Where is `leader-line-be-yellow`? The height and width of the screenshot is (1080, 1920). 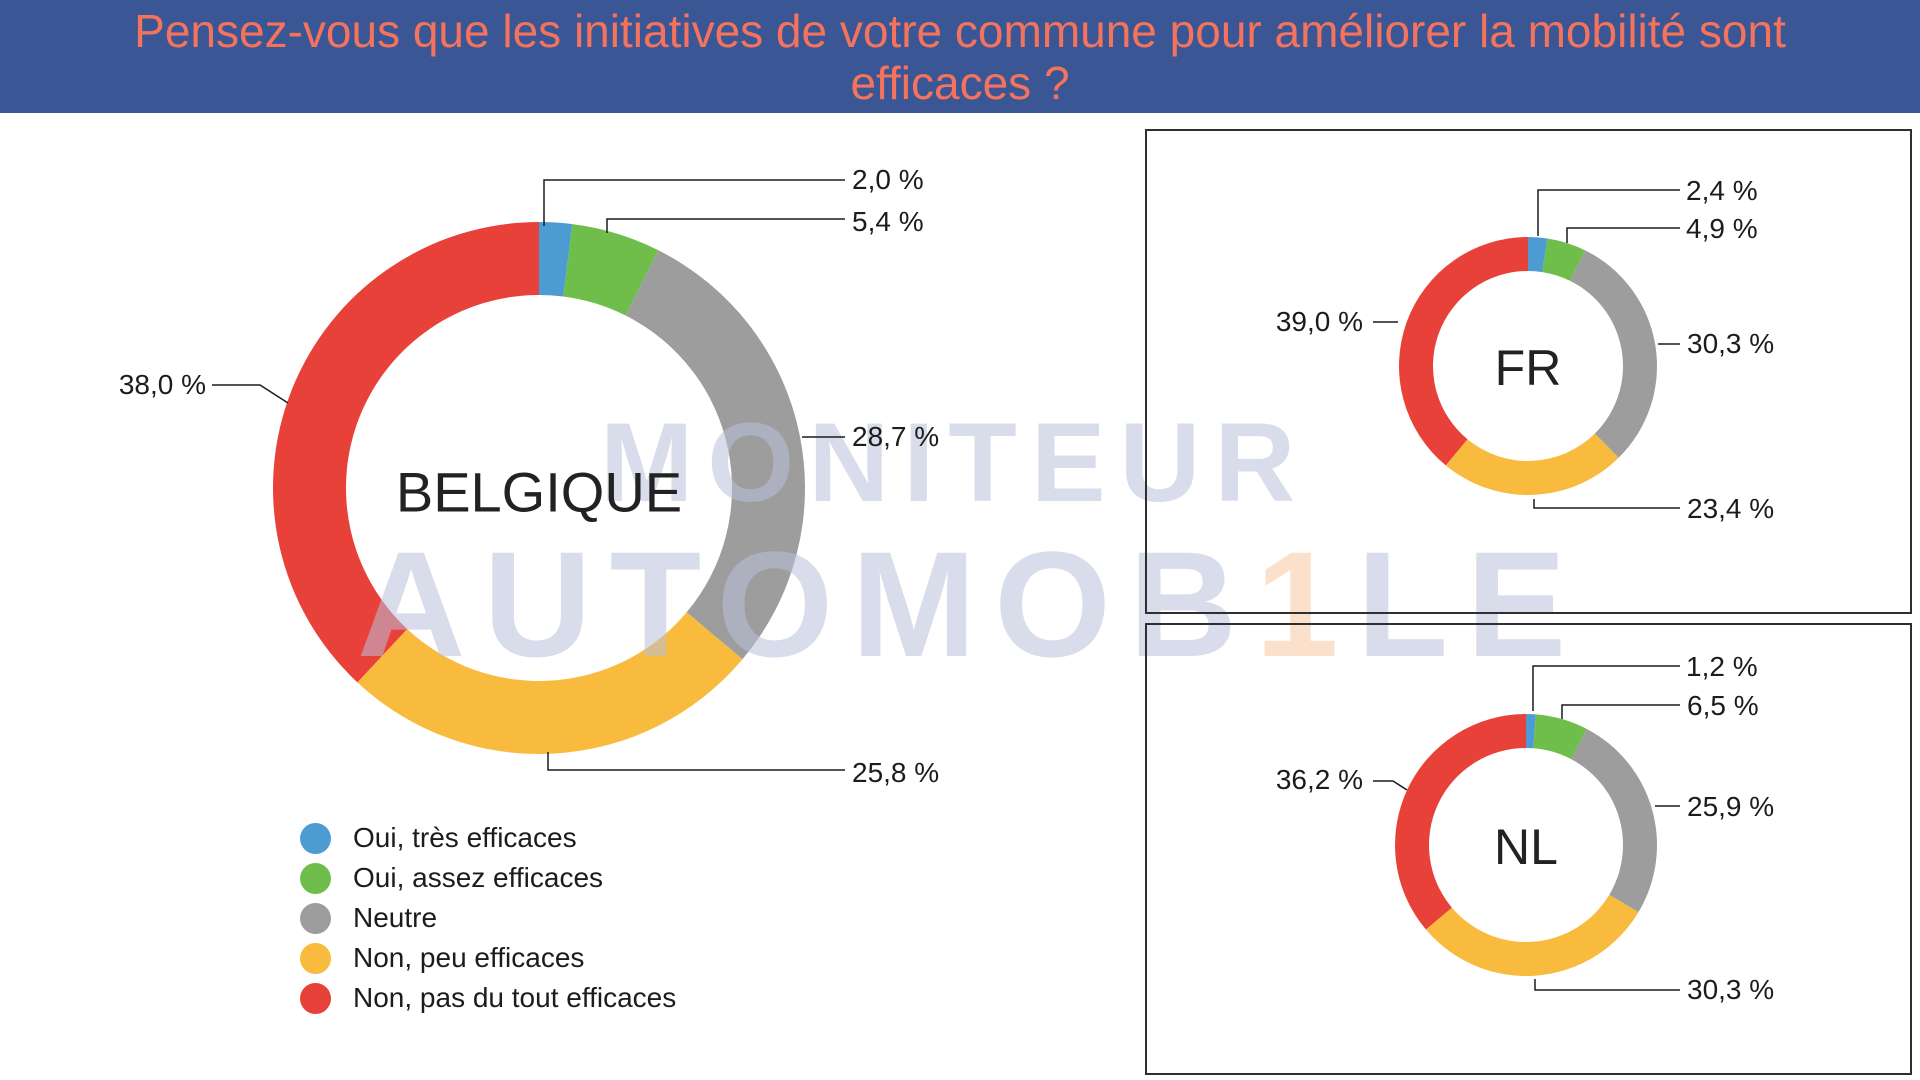 leader-line-be-yellow is located at coordinates (696, 761).